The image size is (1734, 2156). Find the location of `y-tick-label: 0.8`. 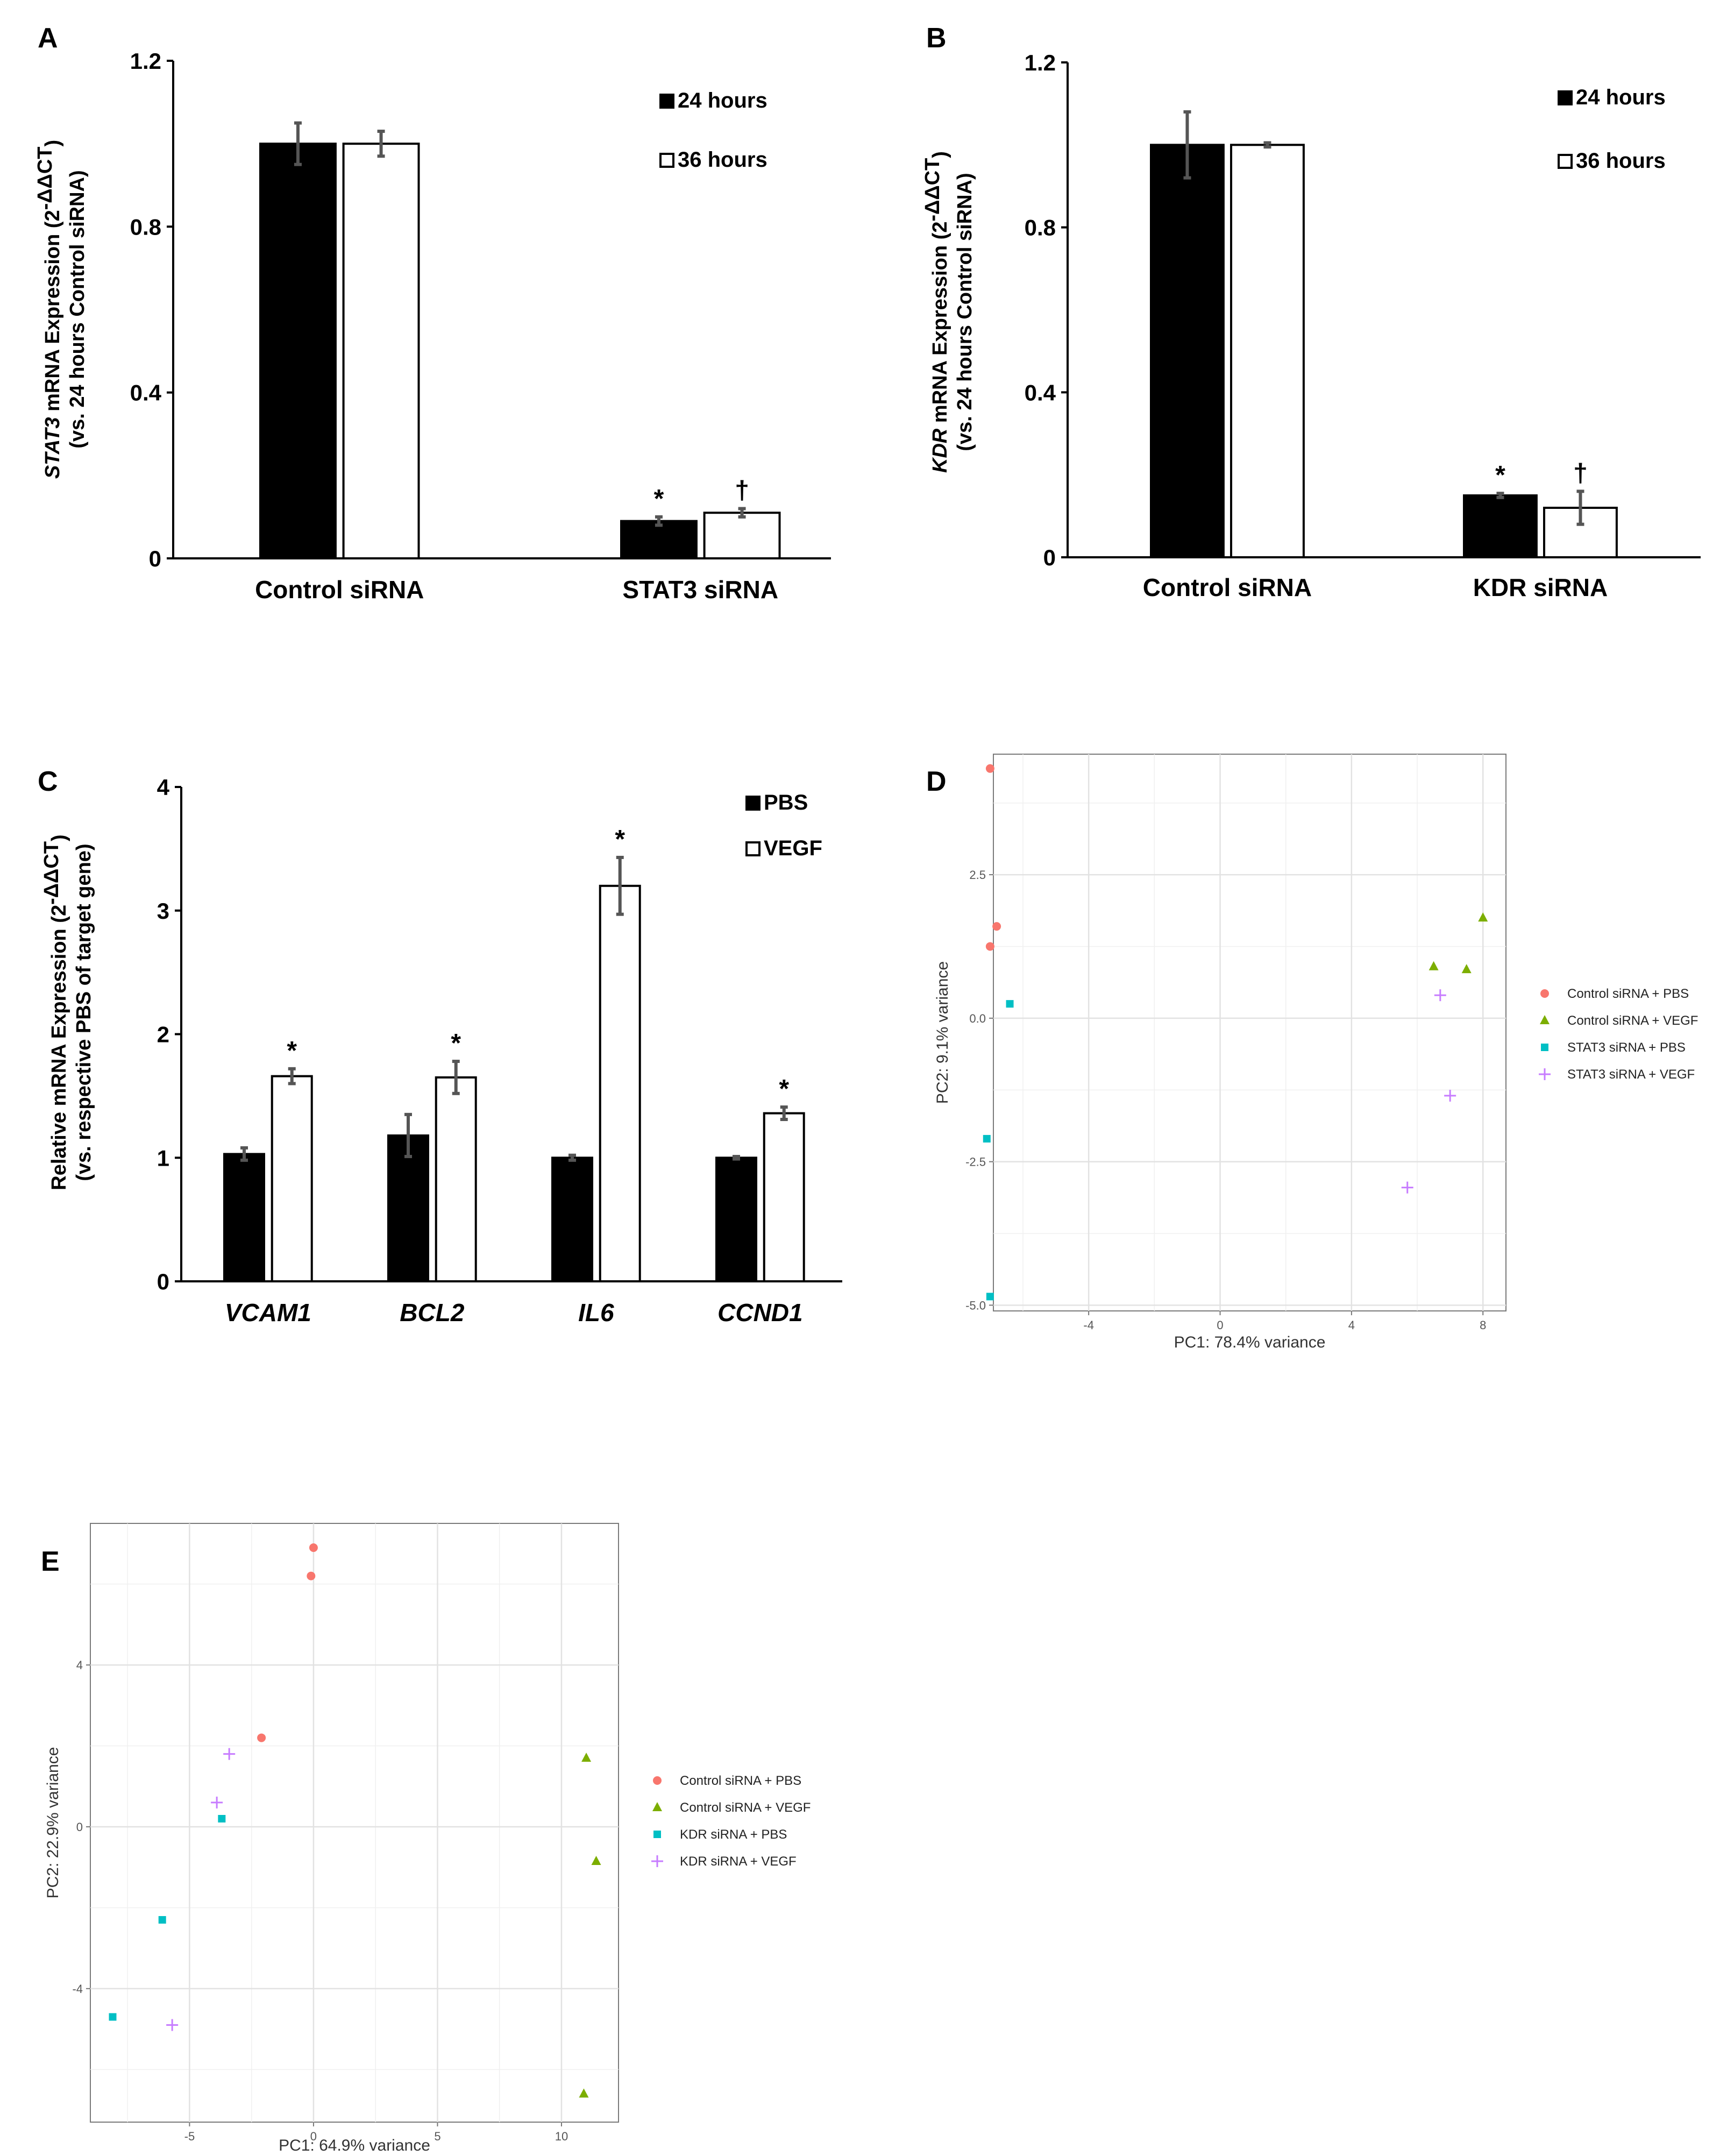

y-tick-label: 0.8 is located at coordinates (146, 226).